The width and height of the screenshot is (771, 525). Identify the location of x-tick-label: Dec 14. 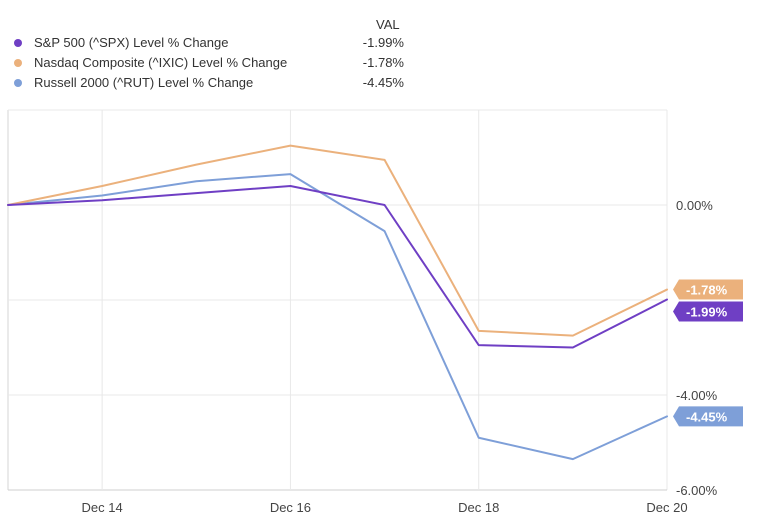
(102, 507).